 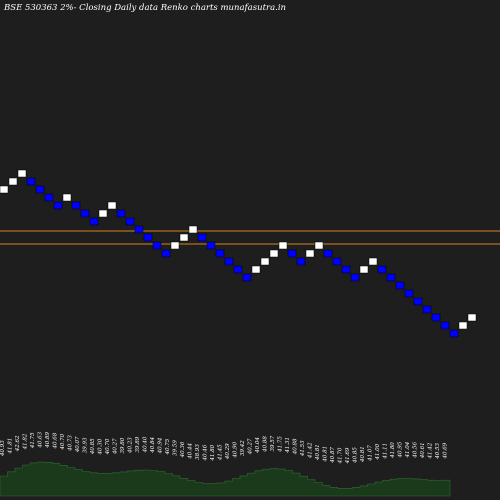 What do you see at coordinates (71, 443) in the screenshot?
I see `volume-label: 40.73` at bounding box center [71, 443].